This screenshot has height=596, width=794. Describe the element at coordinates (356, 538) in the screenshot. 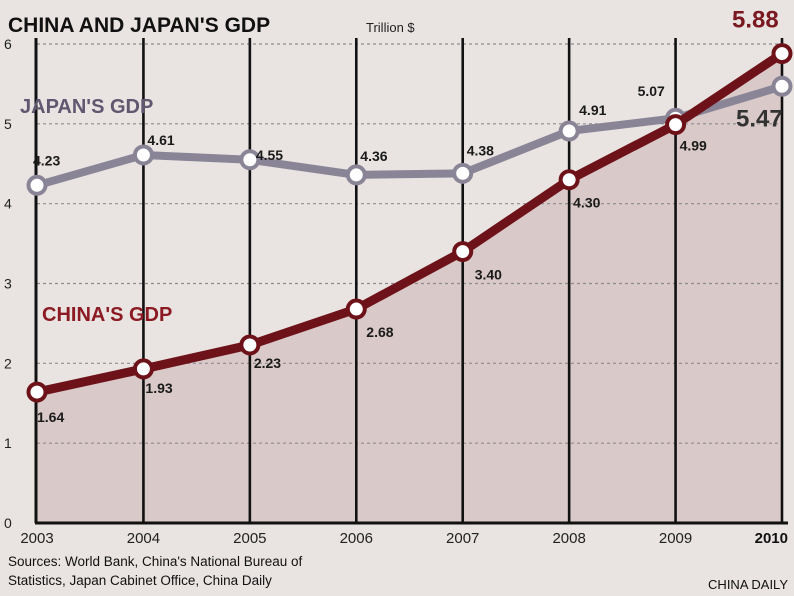

I see `x-tick-label-2006: 2006` at that location.